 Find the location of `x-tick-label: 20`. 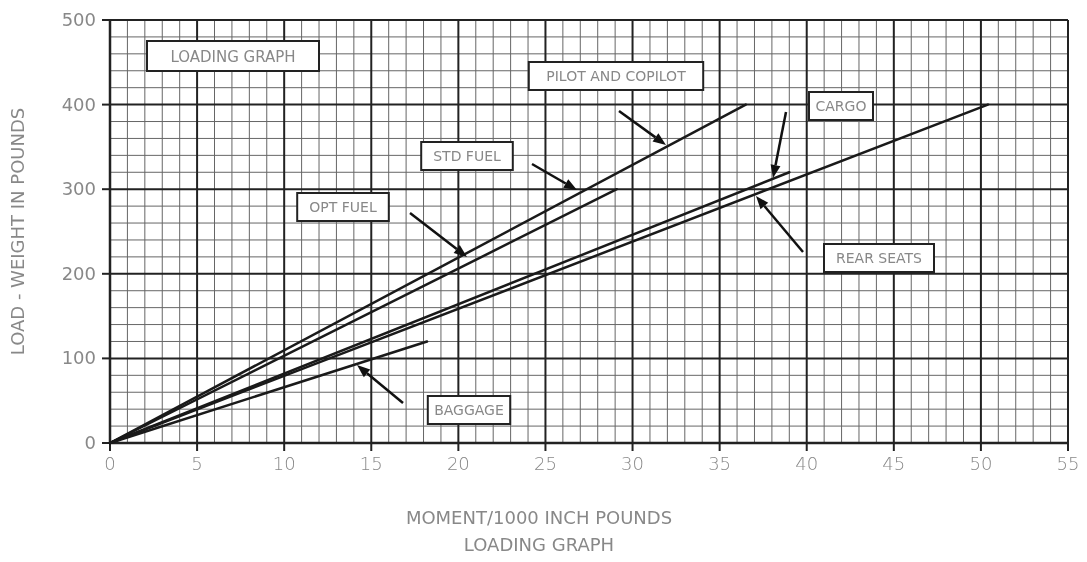

x-tick-label: 20 is located at coordinates (458, 463).